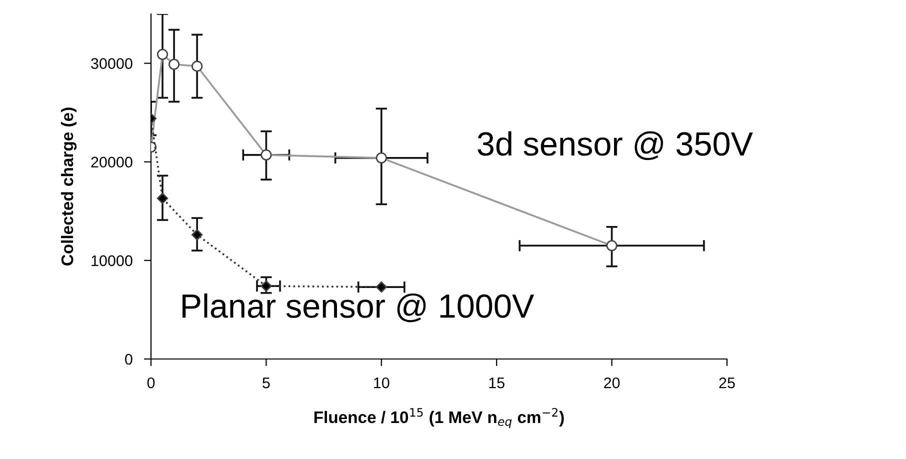  I want to click on x-axis-title: Fluence / 10$^{15}$ (1 MeV n$_{eq}$ cm$^{−2}$), so click(439, 418).